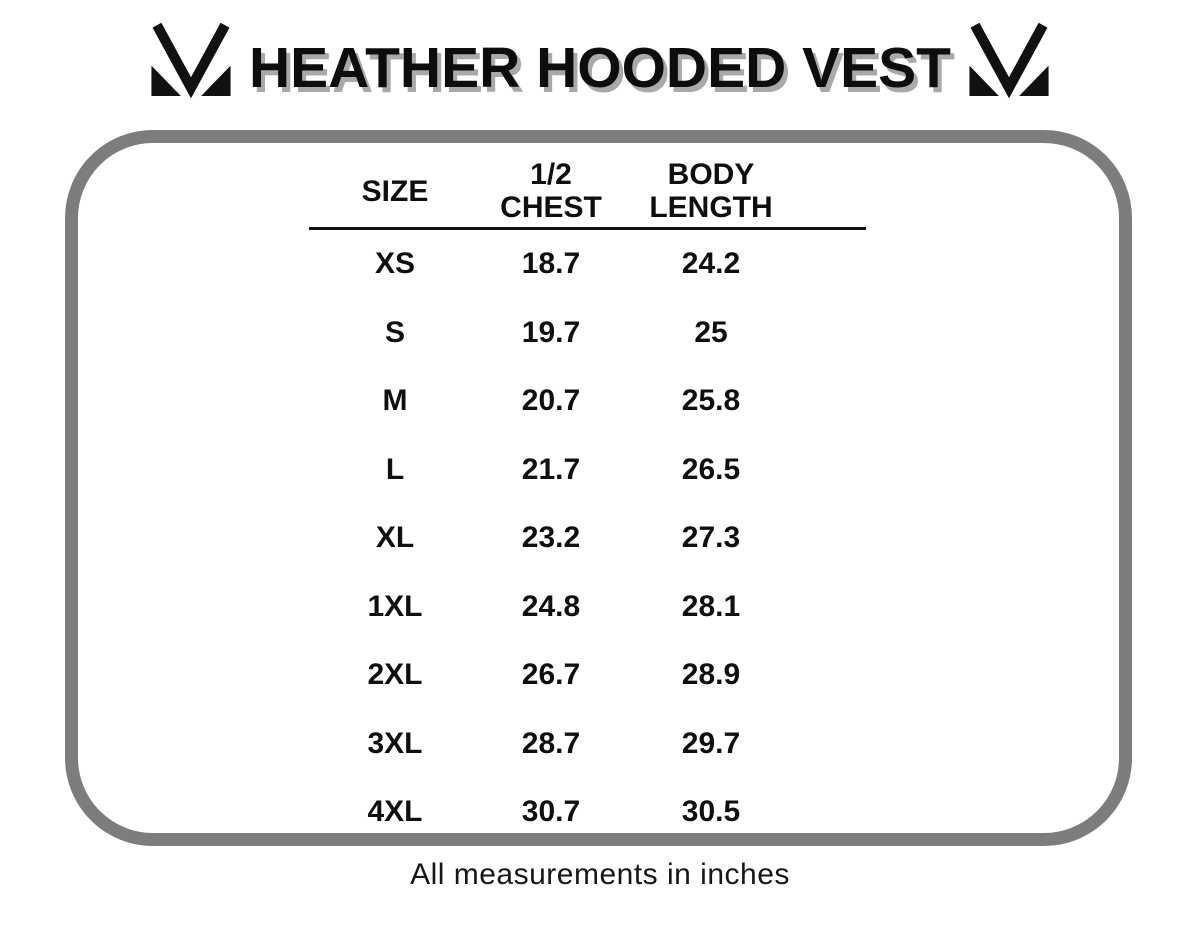  Describe the element at coordinates (587, 333) in the screenshot. I see `table-row: S 19.7 25` at that location.